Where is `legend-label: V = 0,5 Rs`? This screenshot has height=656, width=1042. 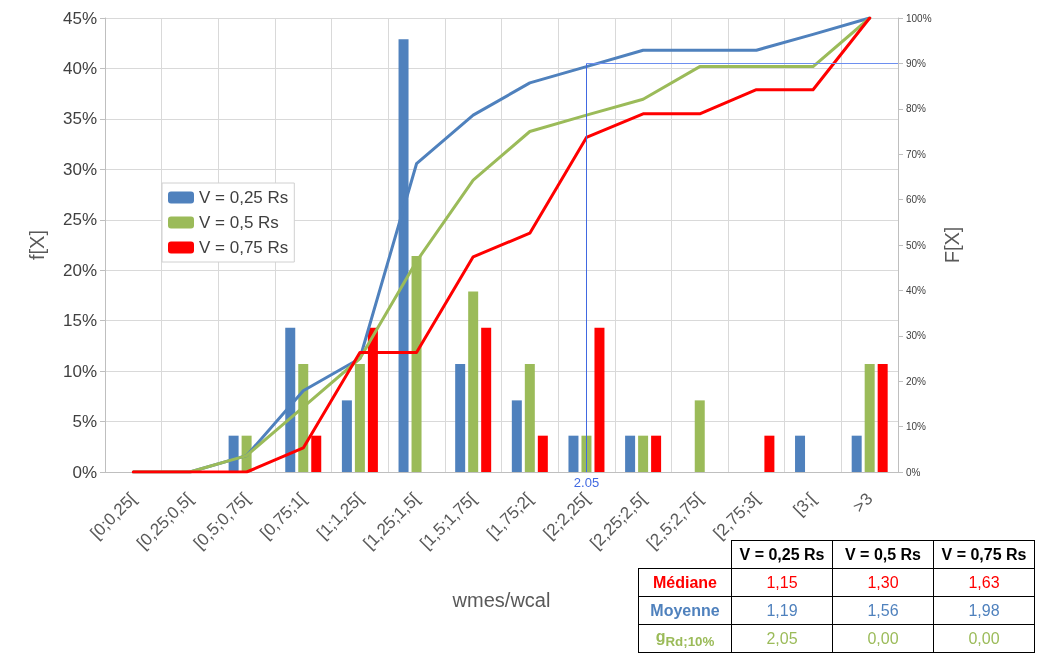
legend-label: V = 0,5 Rs is located at coordinates (239, 222).